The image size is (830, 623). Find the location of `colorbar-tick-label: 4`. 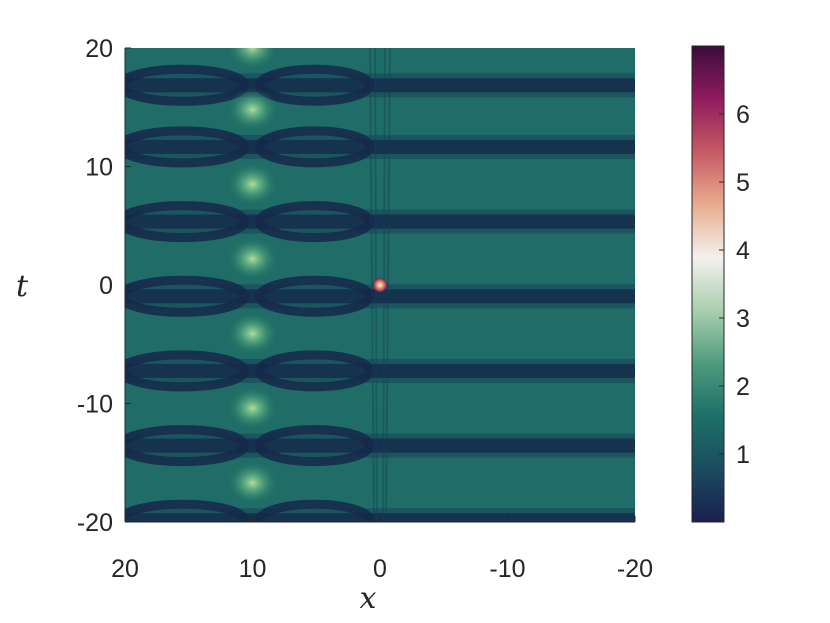

colorbar-tick-label: 4 is located at coordinates (743, 251).